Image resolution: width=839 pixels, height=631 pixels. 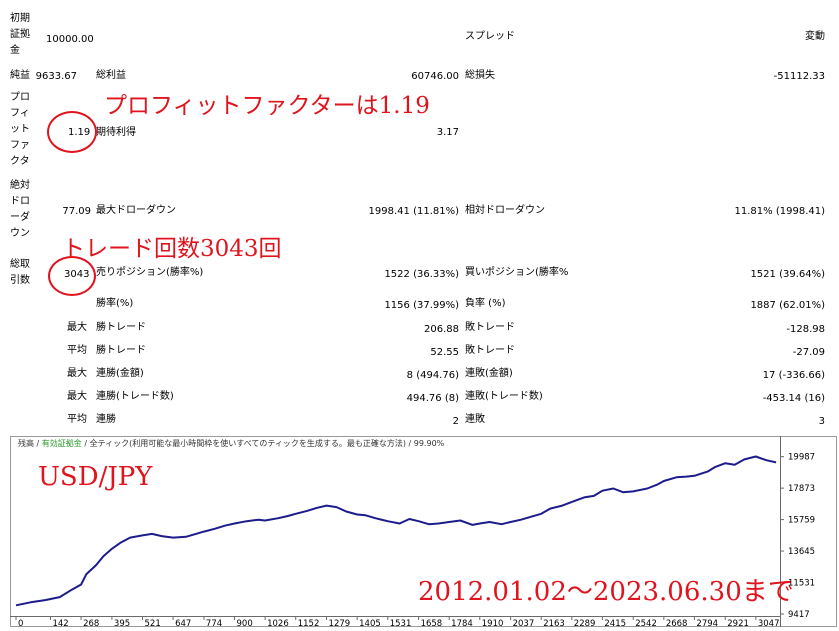 I want to click on avg-loss-value: -27.09, so click(x=808, y=352).